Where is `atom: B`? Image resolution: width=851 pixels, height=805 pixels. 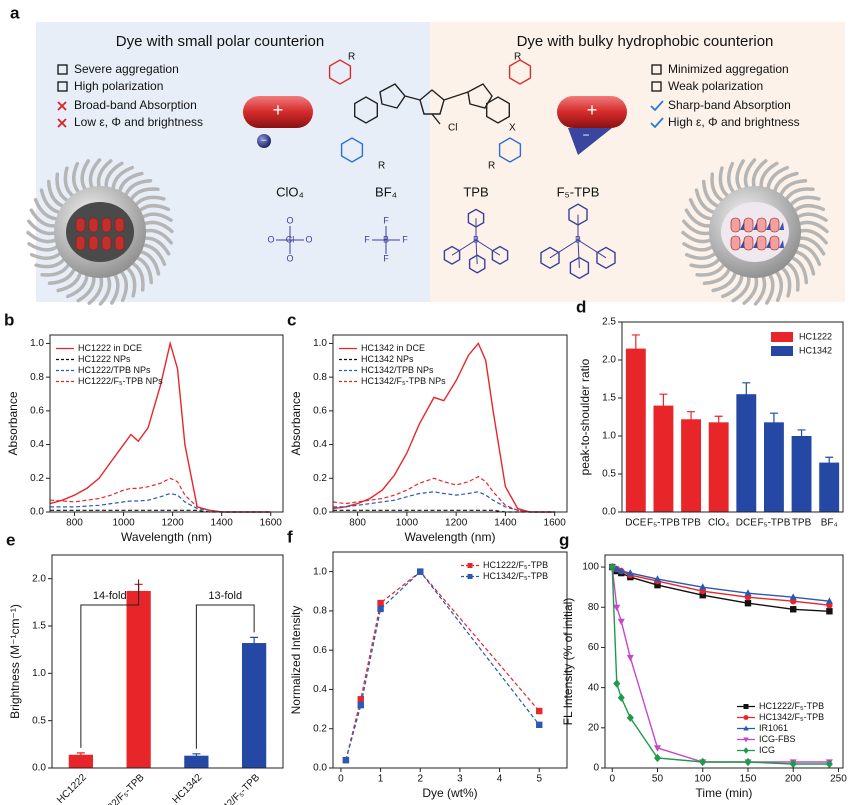 atom: B is located at coordinates (386, 239).